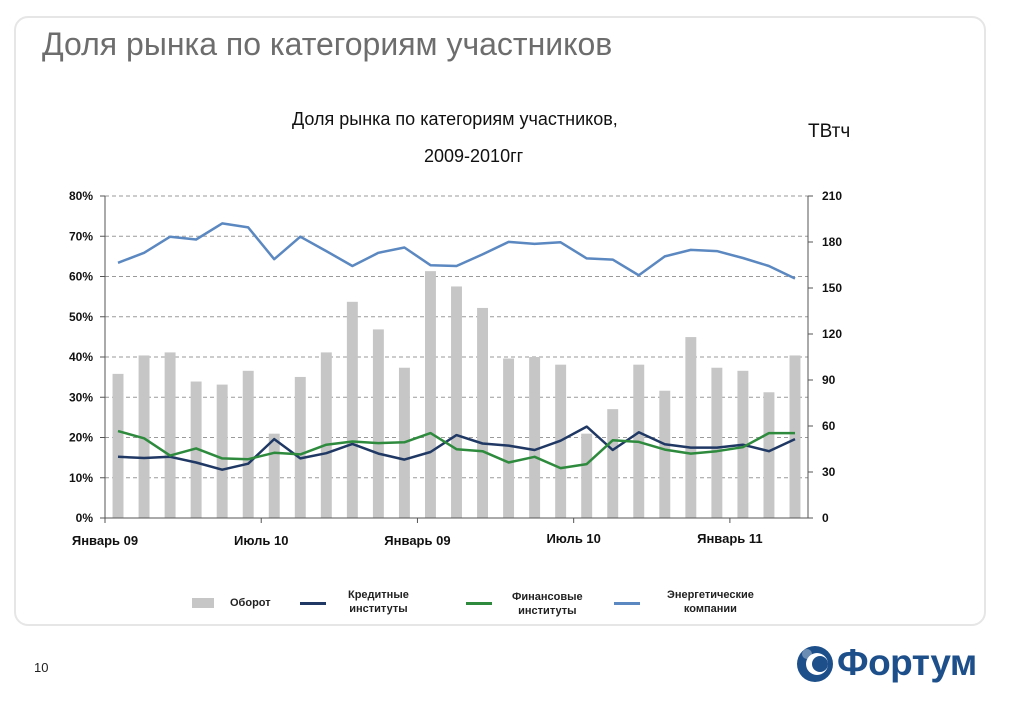 This screenshot has width=1023, height=708. What do you see at coordinates (907, 662) in the screenshot?
I see `fortum-logo-text: Фортум` at bounding box center [907, 662].